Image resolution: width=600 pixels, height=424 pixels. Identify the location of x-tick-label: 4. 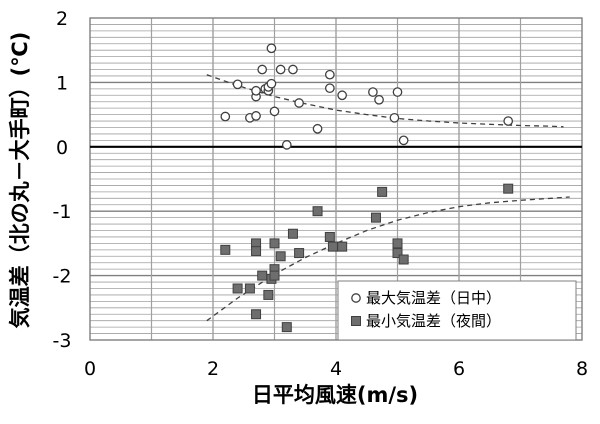
(336, 369).